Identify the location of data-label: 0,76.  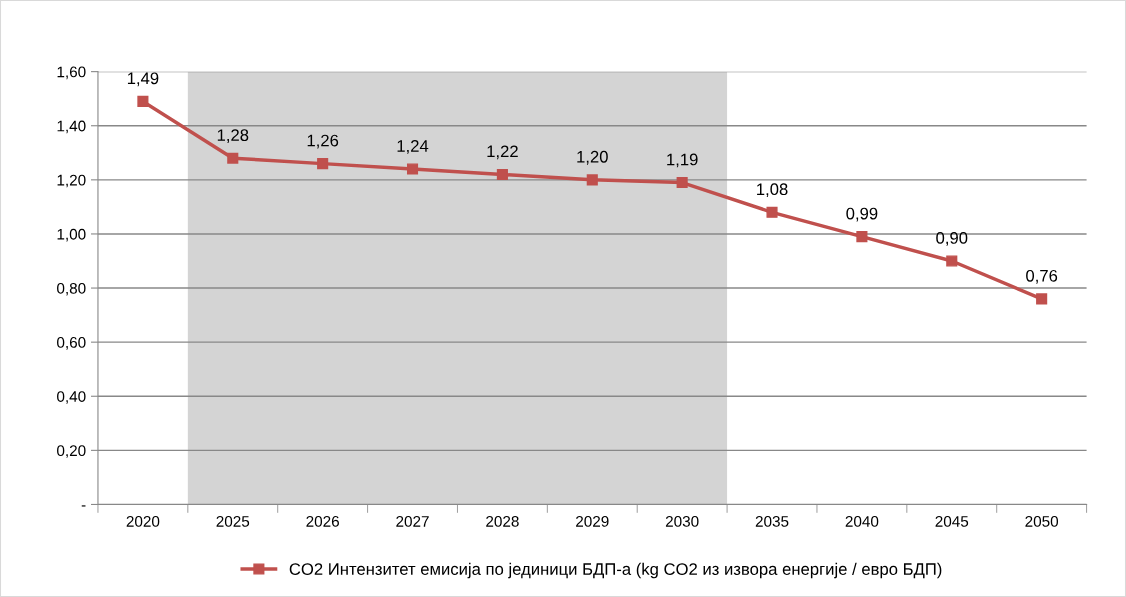
(1042, 276).